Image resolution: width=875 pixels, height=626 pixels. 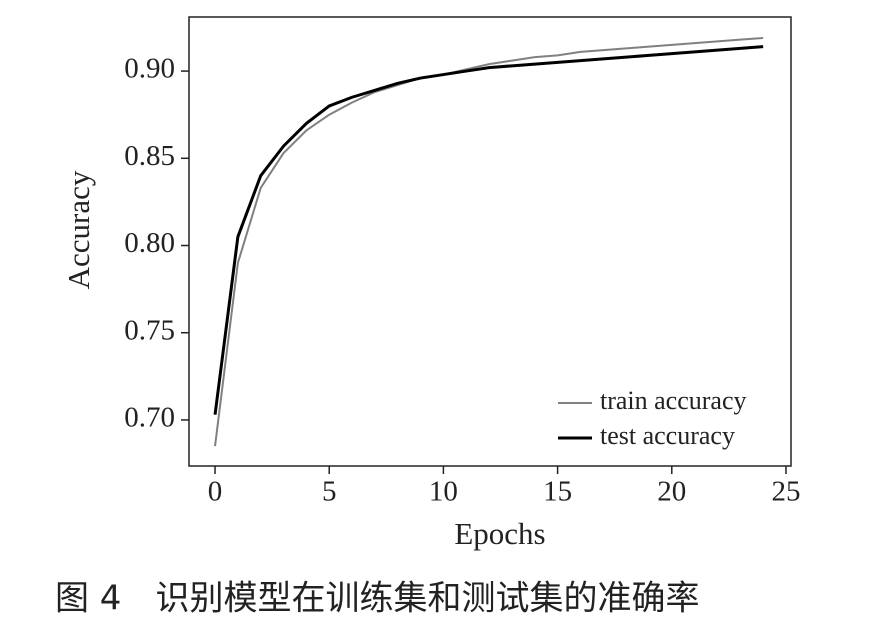 What do you see at coordinates (443, 492) in the screenshot?
I see `x-tick-label: 10` at bounding box center [443, 492].